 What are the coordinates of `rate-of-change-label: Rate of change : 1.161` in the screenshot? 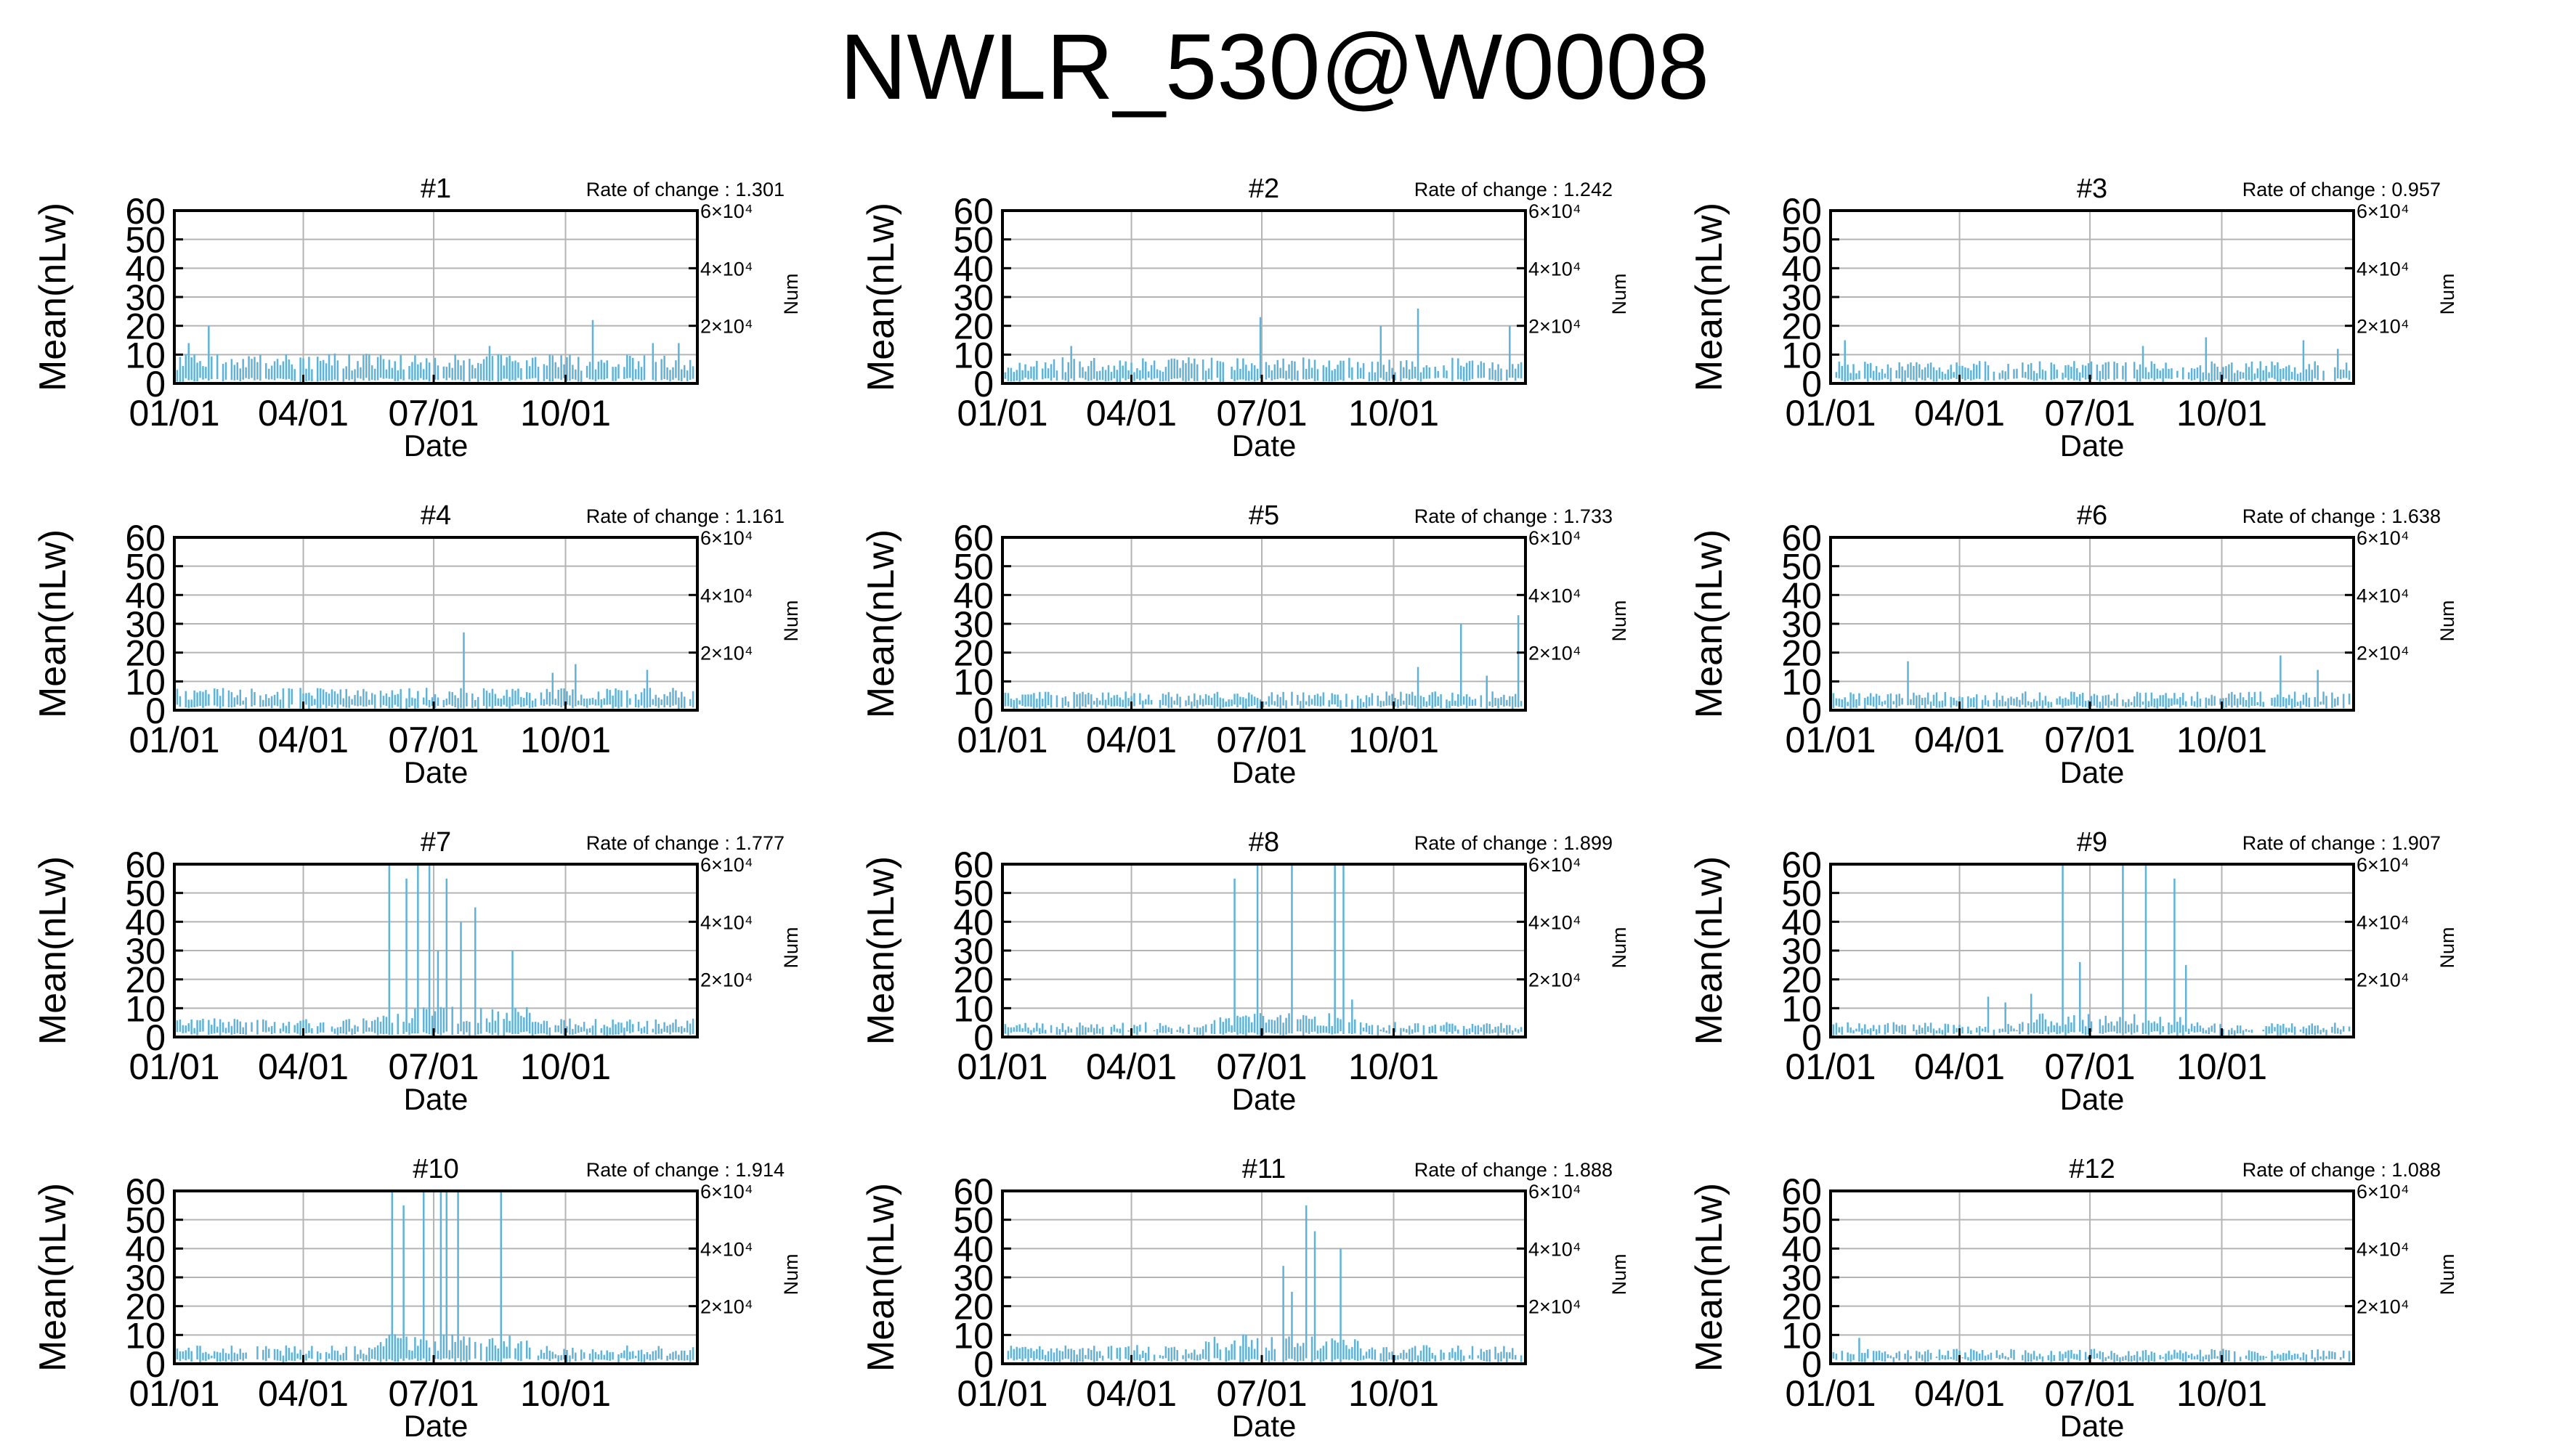 It's located at (686, 516).